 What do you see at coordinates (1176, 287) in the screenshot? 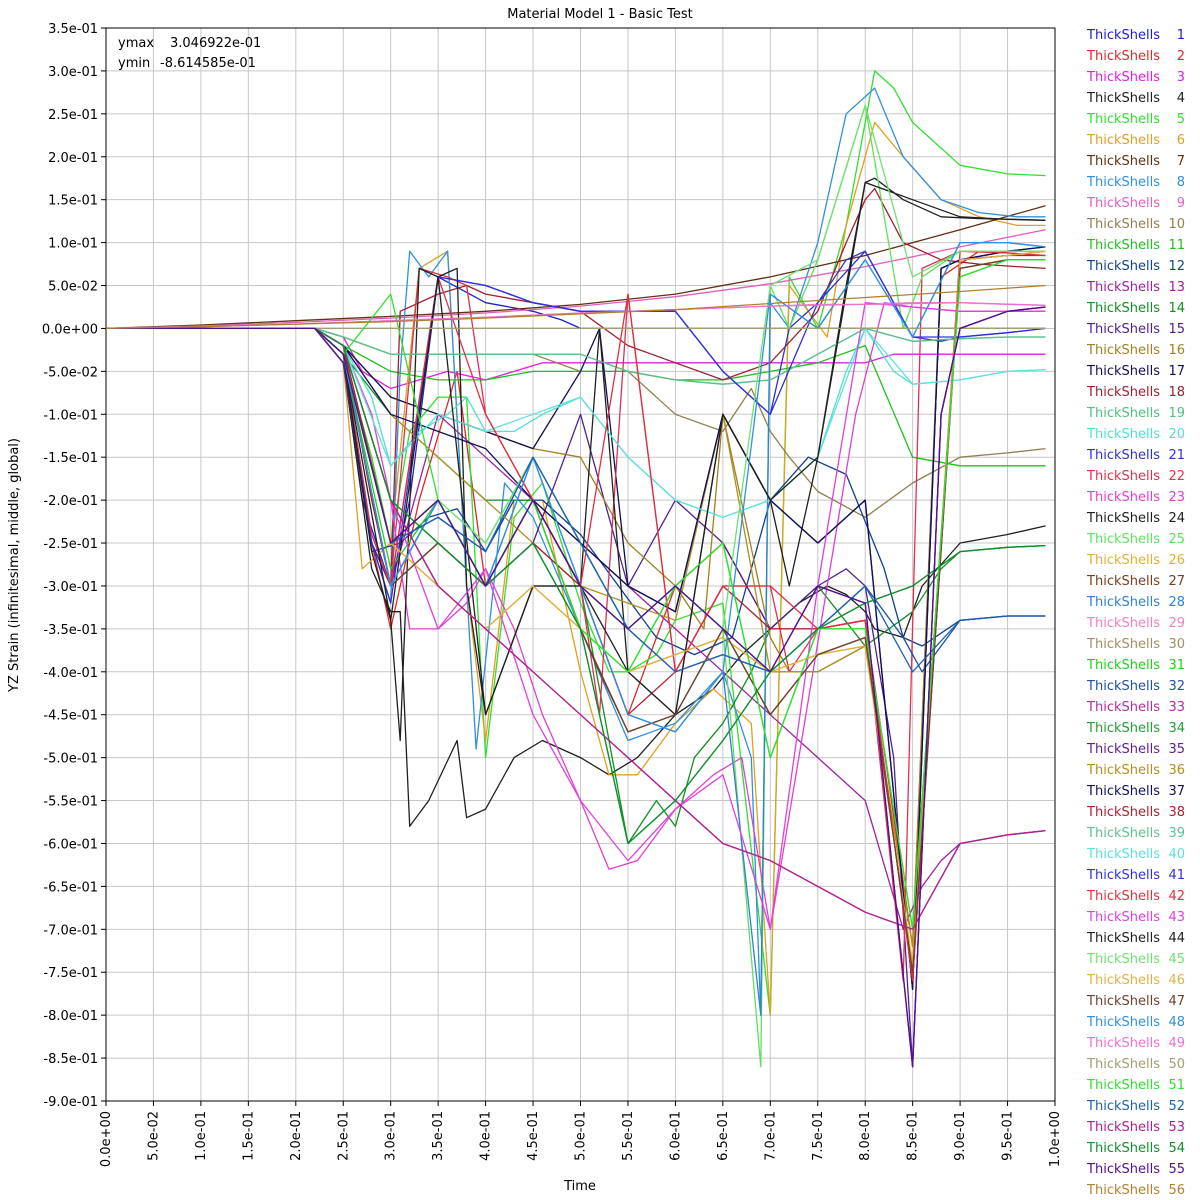
I see `legend-entry-id: 13` at bounding box center [1176, 287].